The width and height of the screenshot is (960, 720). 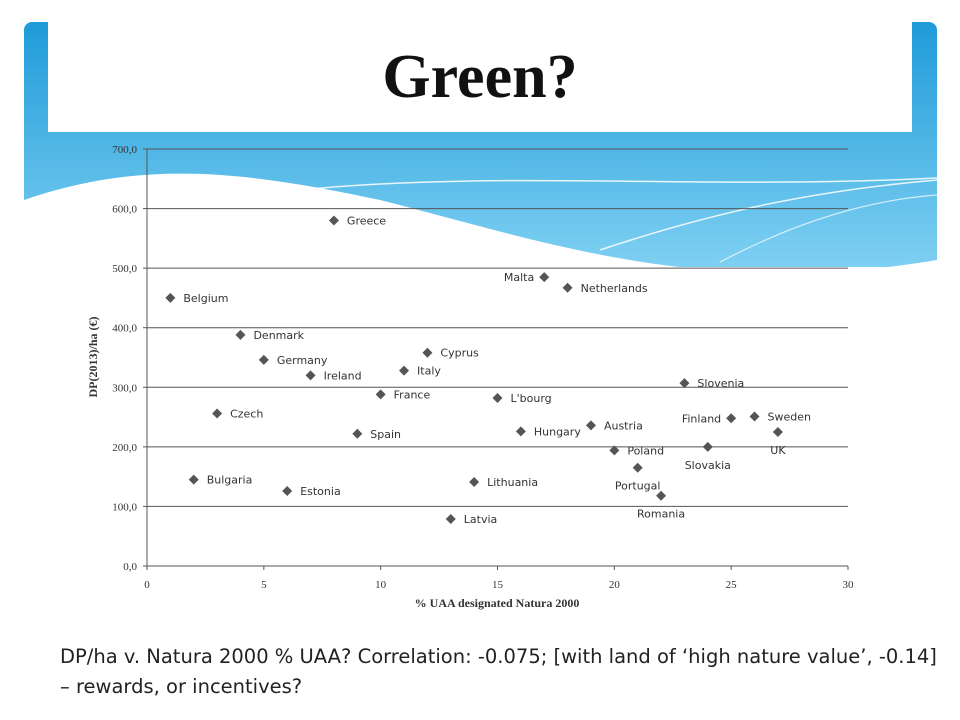 What do you see at coordinates (557, 431) in the screenshot?
I see `point-label: Hungary` at bounding box center [557, 431].